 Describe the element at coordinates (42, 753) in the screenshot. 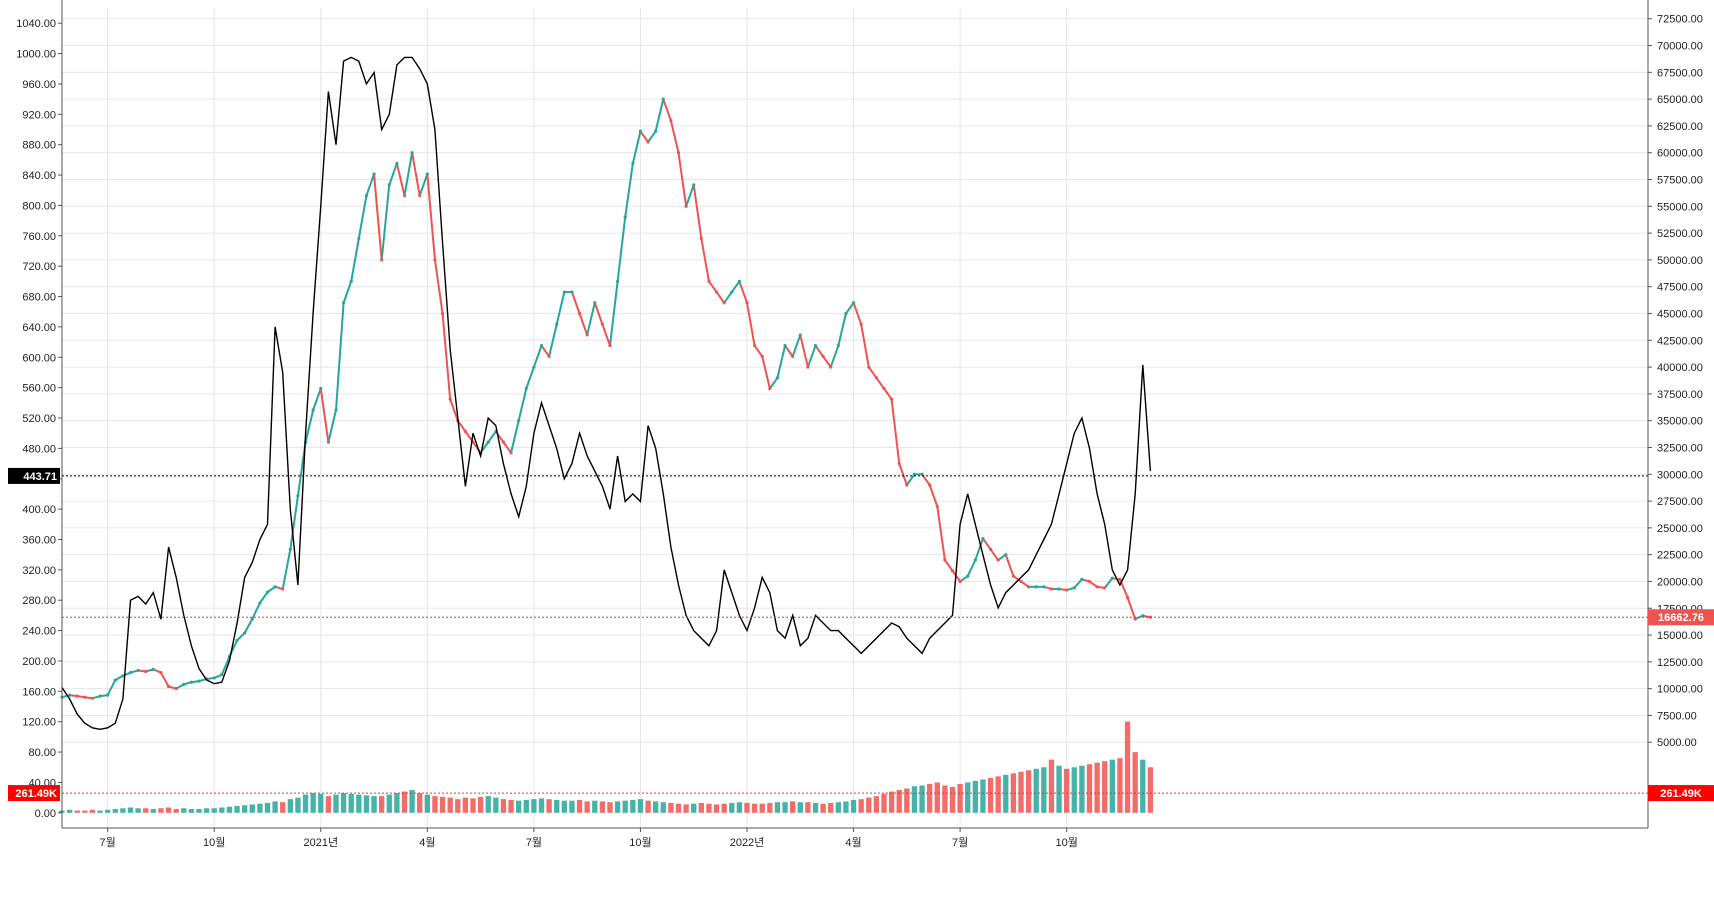

I see `left-axis-tick-label: 80.00` at that location.